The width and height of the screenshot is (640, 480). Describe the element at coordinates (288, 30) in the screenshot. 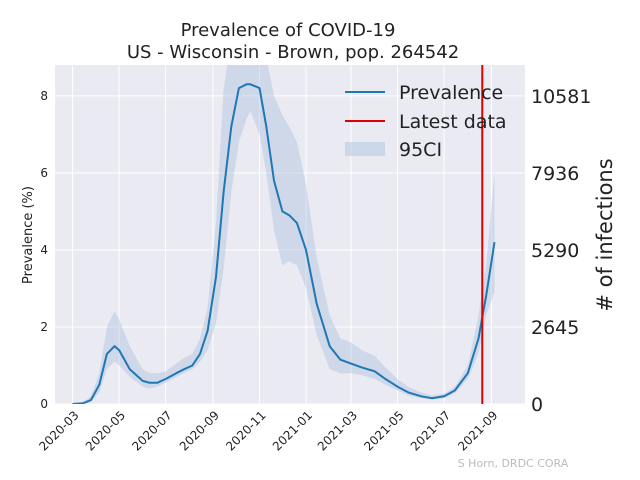

I see `chart-title: Prevalence of COVID-19` at that location.